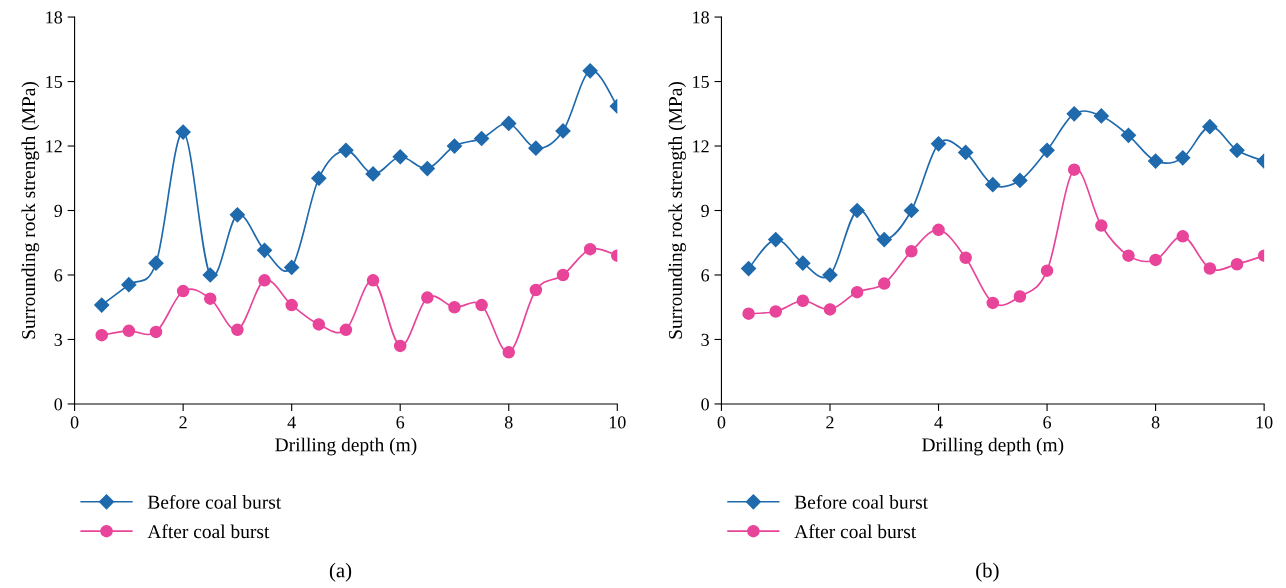 This screenshot has height=588, width=1286. Describe the element at coordinates (340, 572) in the screenshot. I see `text: (a)` at that location.